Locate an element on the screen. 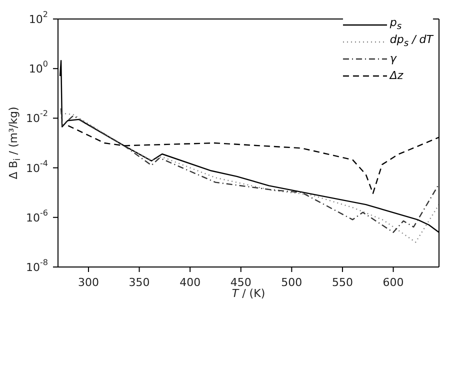 The height and width of the screenshot is (376, 453). x-tick-label: 600 is located at coordinates (393, 282).